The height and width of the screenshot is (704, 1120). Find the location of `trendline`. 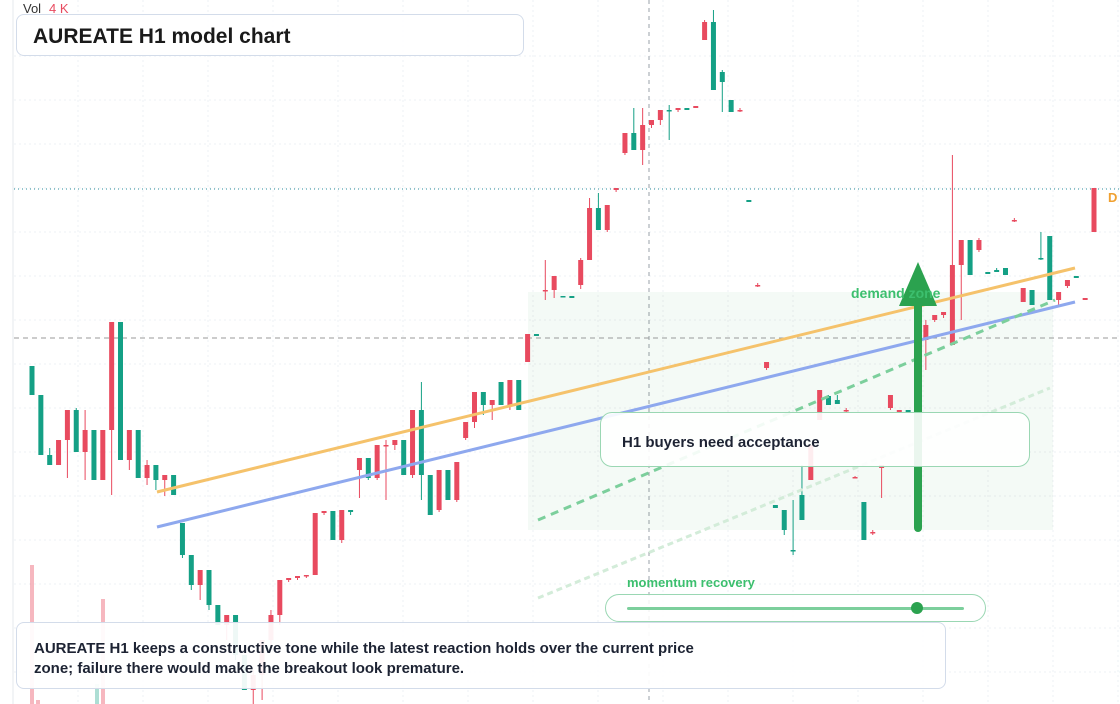

trendline is located at coordinates (796, 410).